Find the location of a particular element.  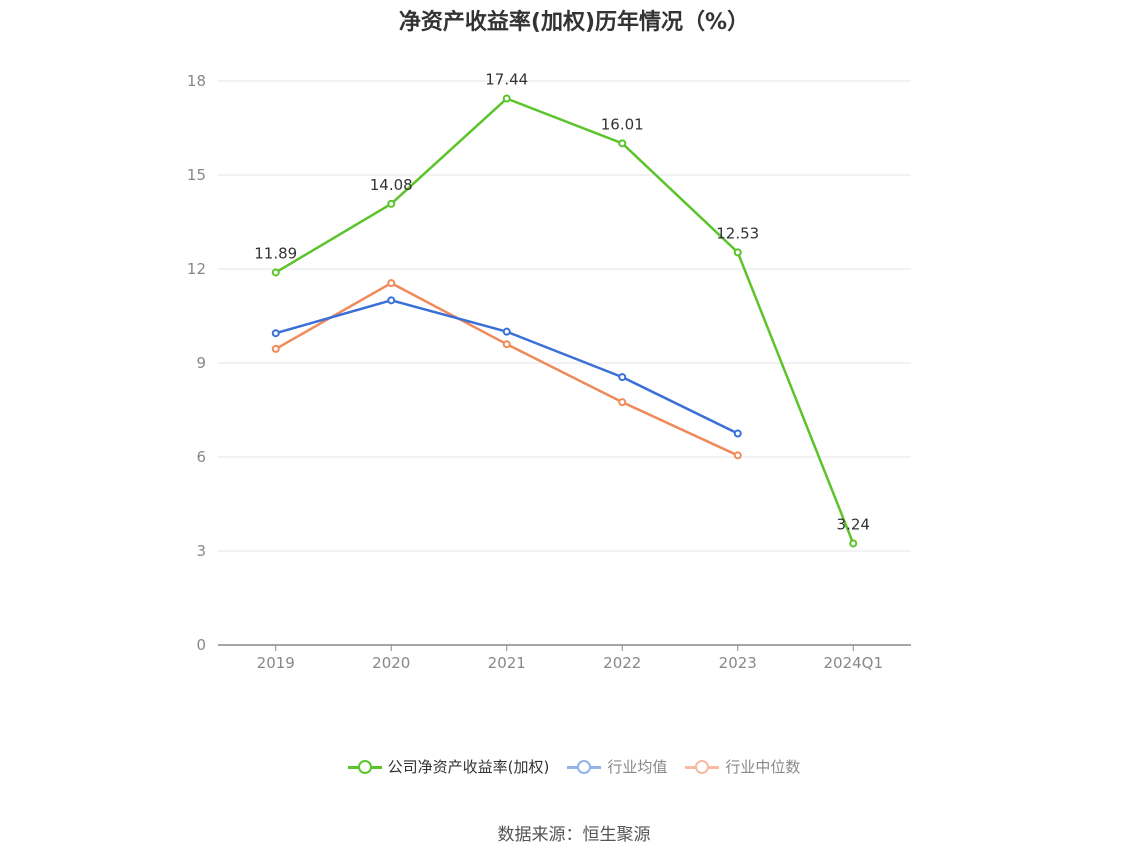

data-label: 17.44 is located at coordinates (506, 80).